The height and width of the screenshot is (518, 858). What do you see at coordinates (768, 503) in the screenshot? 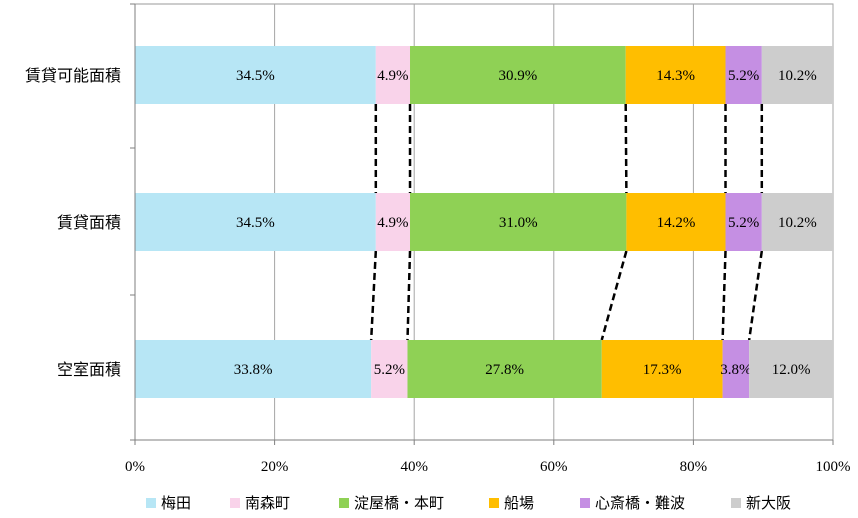
I see `legend-label: 新大阪` at bounding box center [768, 503].